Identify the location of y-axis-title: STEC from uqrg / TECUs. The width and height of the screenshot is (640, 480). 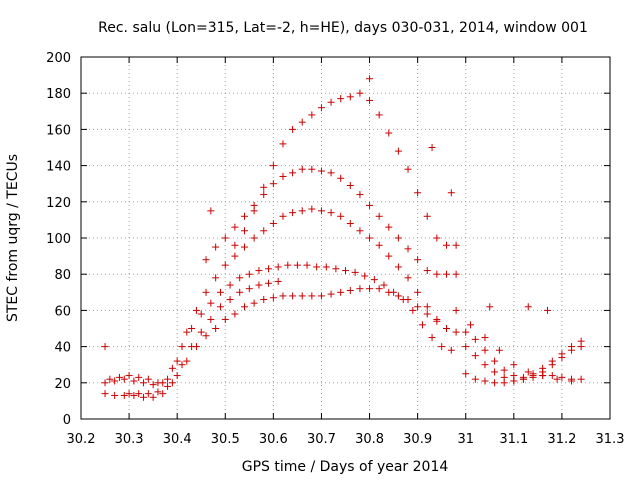
(13, 238).